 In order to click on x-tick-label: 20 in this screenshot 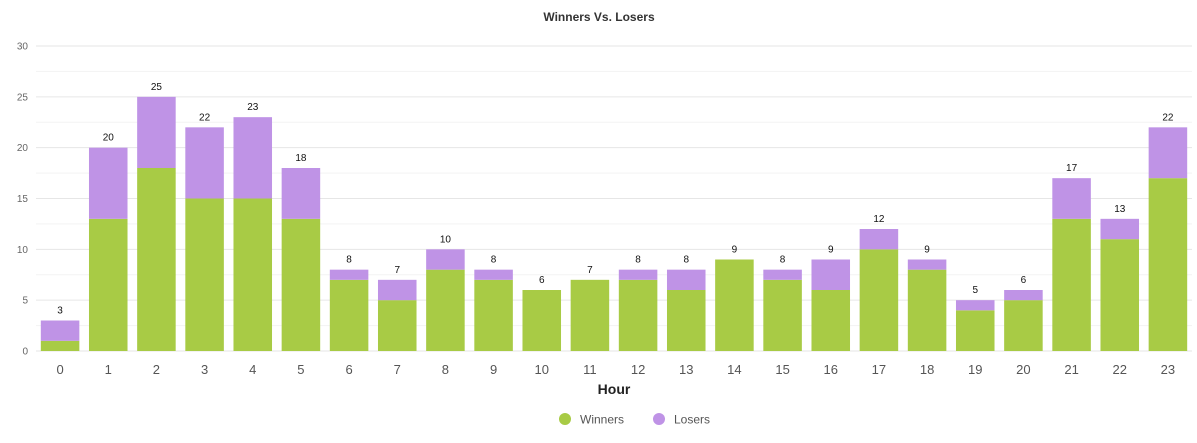, I will do `click(1023, 369)`.